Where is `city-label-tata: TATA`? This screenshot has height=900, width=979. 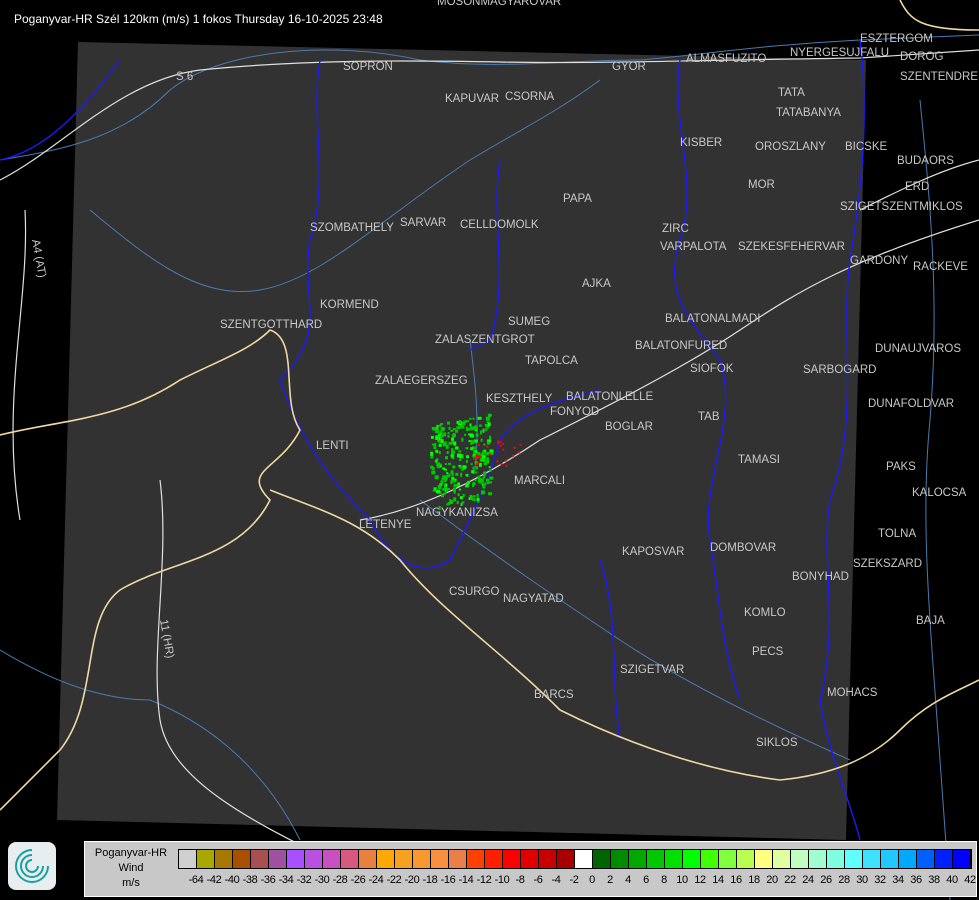
city-label-tata: TATA is located at coordinates (791, 93).